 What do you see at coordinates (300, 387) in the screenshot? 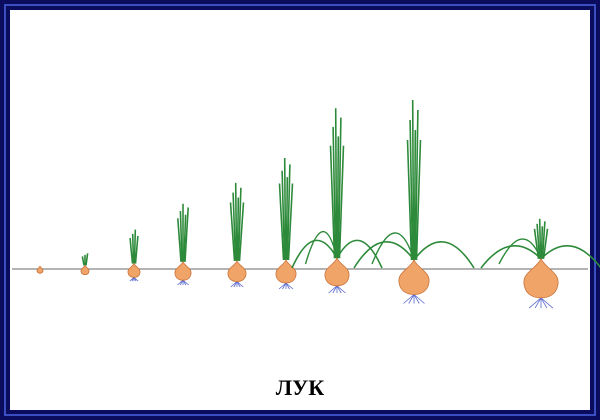
I see `title: ЛУК` at bounding box center [300, 387].